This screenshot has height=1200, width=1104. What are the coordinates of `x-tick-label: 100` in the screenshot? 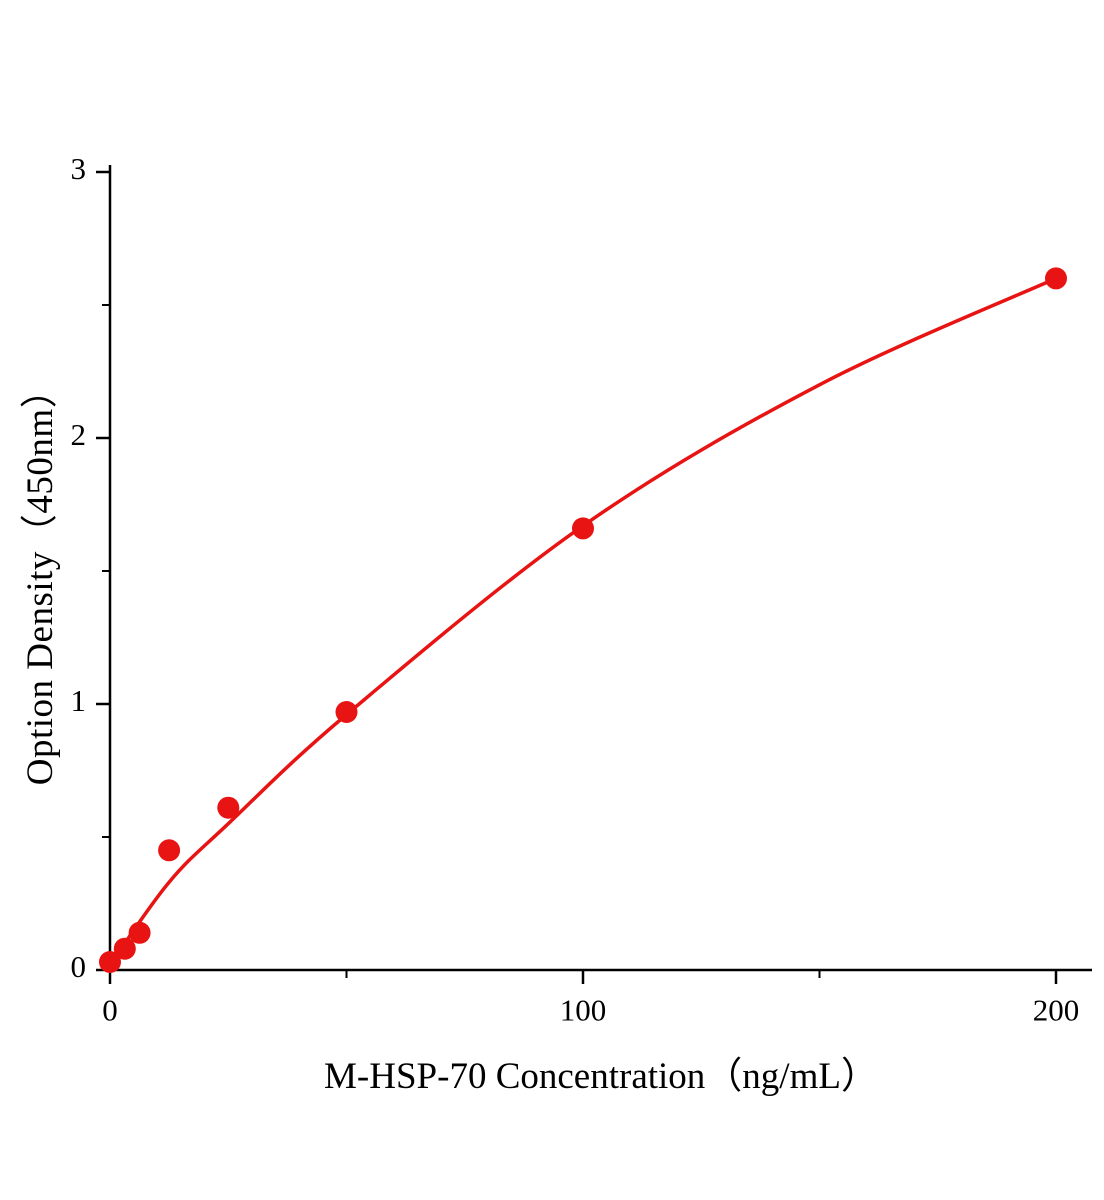 It's located at (583, 1009).